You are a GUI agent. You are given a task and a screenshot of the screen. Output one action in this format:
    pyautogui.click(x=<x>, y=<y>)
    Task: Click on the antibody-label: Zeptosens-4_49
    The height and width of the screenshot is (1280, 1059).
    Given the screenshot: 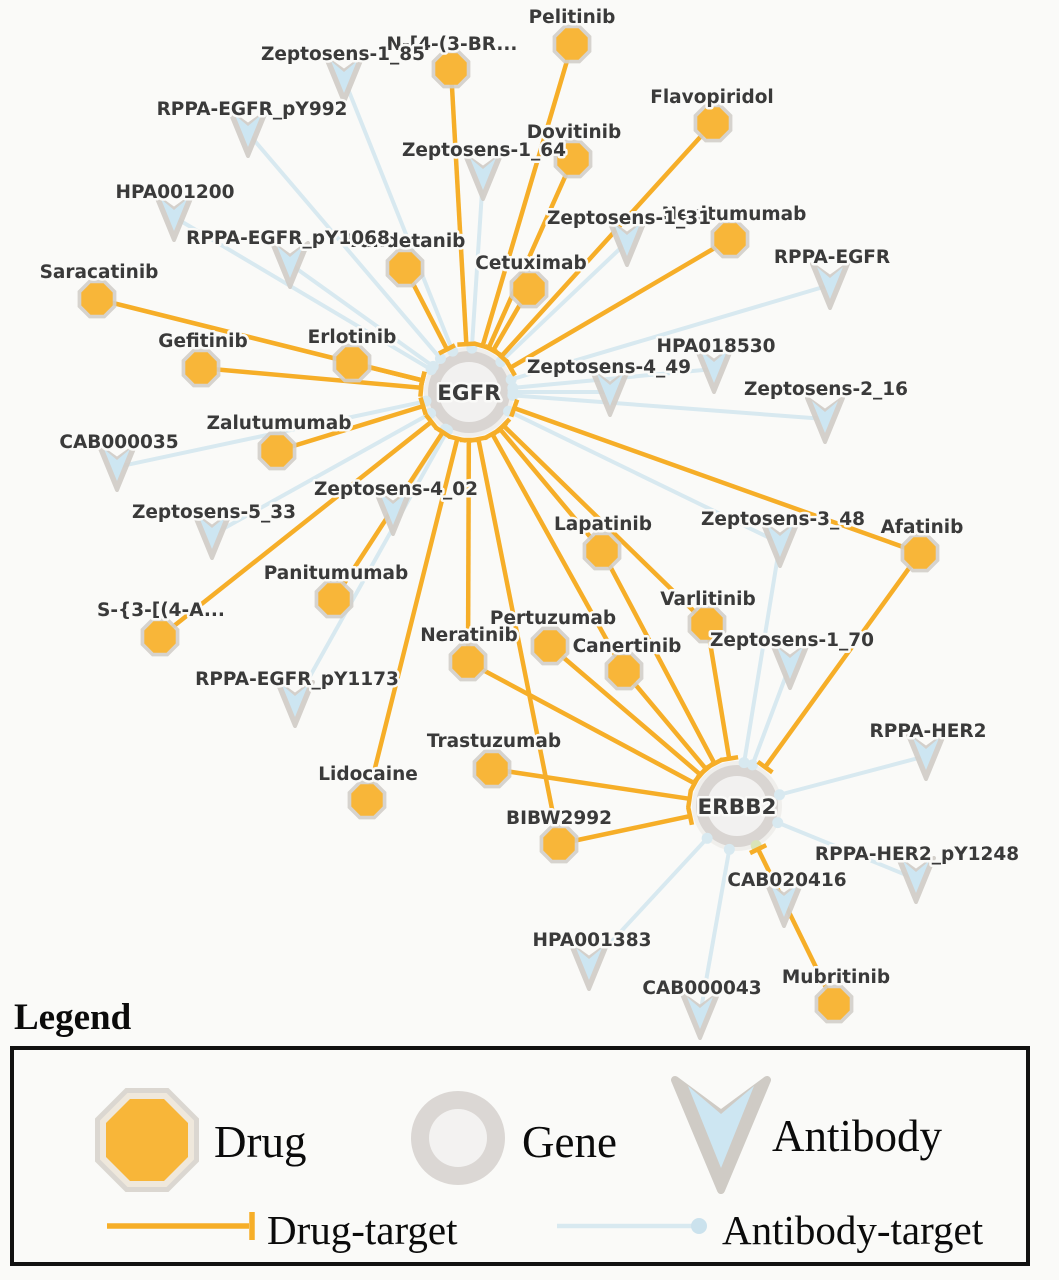 What is the action you would take?
    pyautogui.click(x=609, y=367)
    